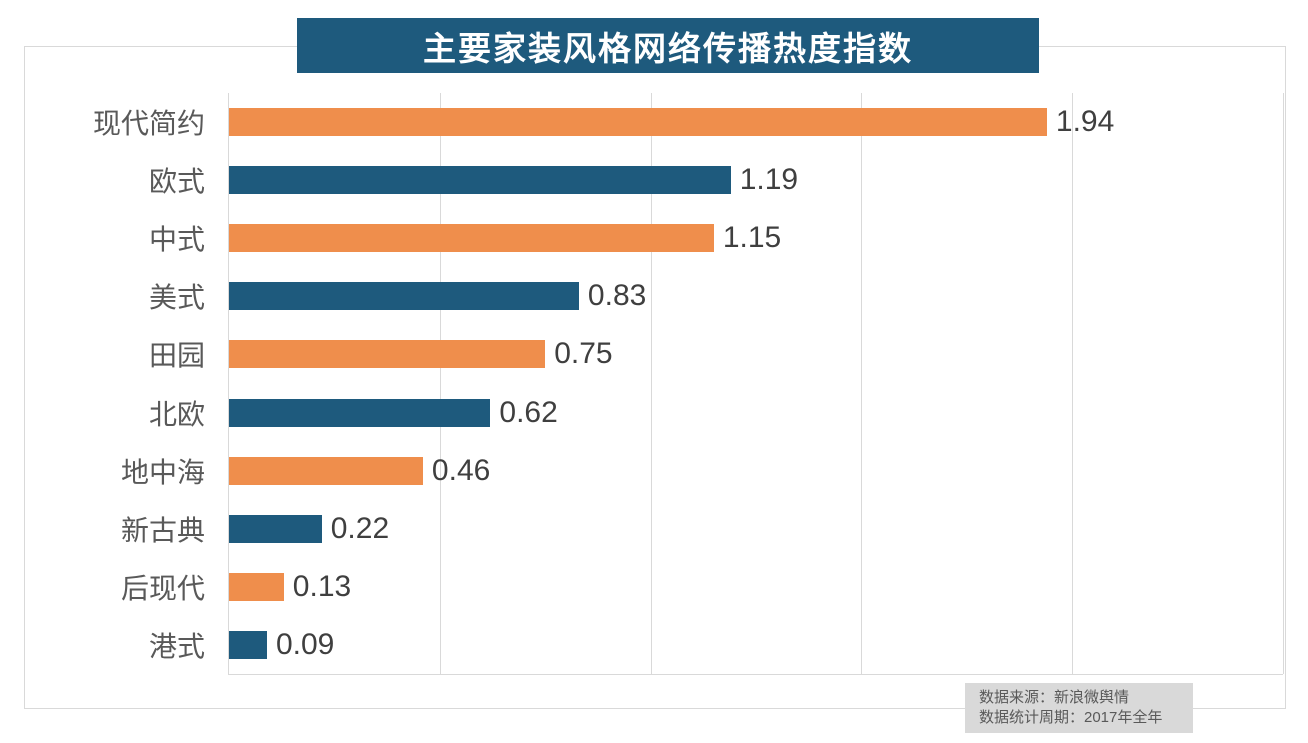 The width and height of the screenshot is (1308, 743). Describe the element at coordinates (769, 180) in the screenshot. I see `value-label: 1.19` at that location.